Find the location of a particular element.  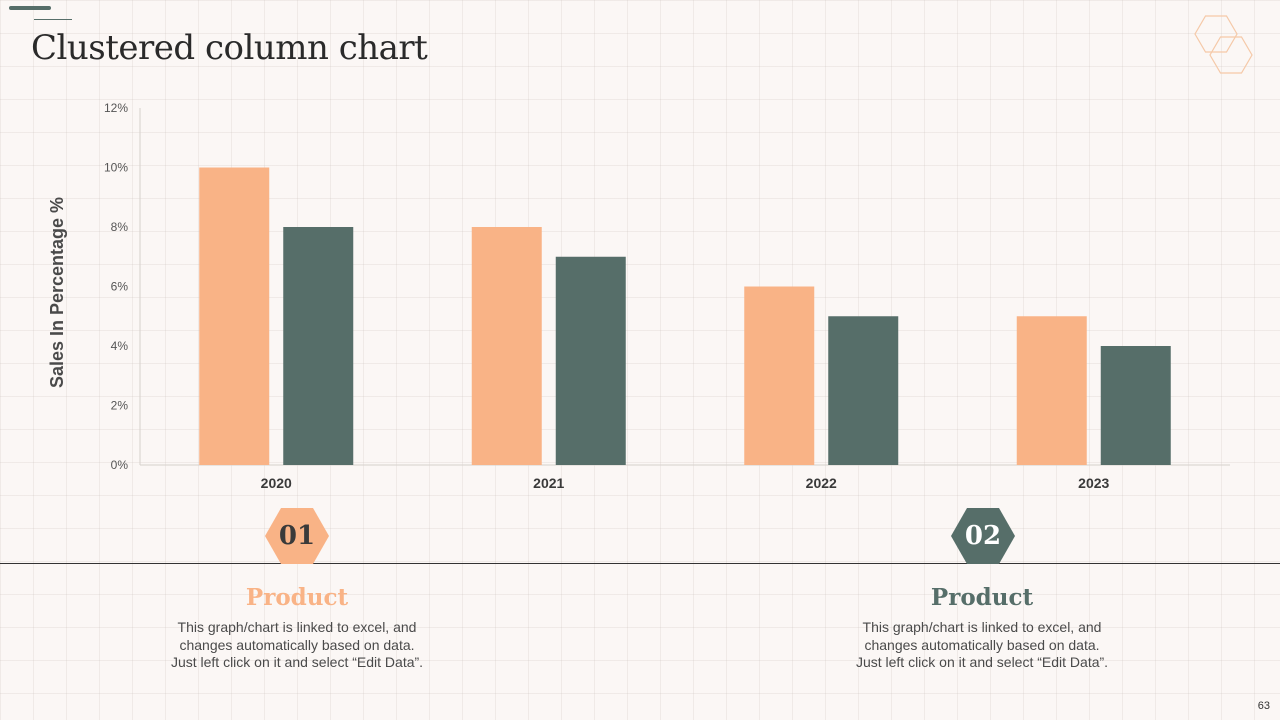

y-axis-title: Sales In Percentage % is located at coordinates (57, 292).